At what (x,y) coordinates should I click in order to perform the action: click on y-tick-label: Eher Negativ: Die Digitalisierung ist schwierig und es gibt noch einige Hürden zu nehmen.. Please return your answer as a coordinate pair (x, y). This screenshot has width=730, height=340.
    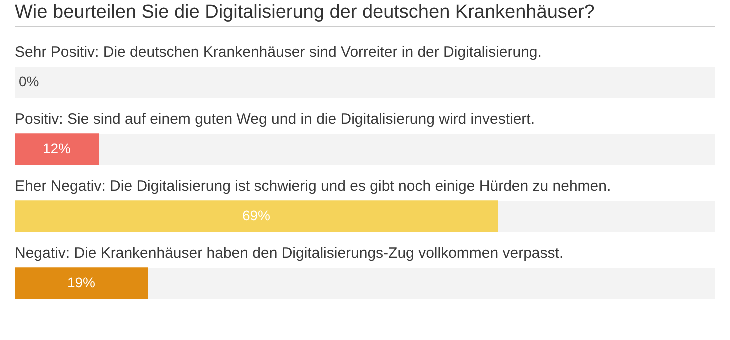
    Looking at the image, I should click on (313, 187).